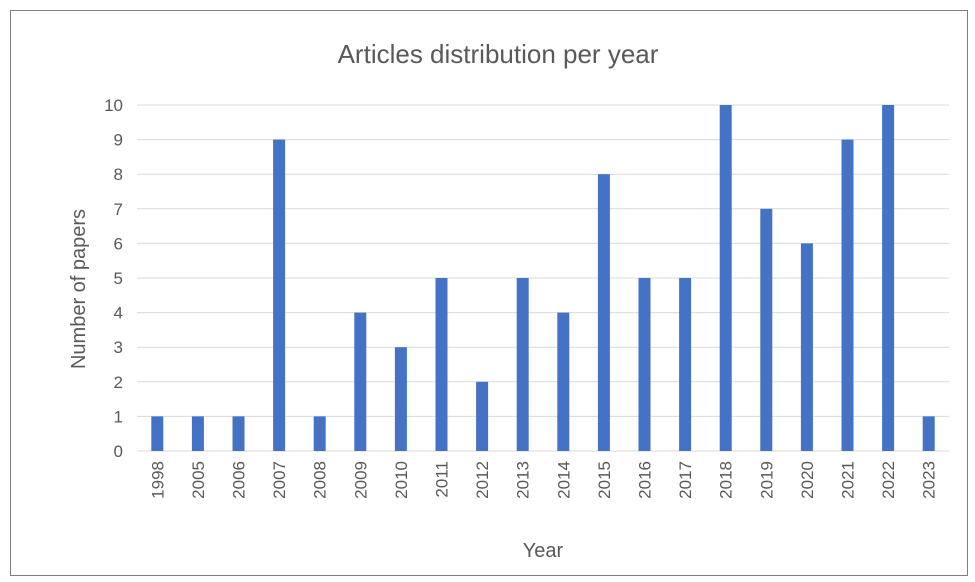  I want to click on bar-2005, so click(197, 433).